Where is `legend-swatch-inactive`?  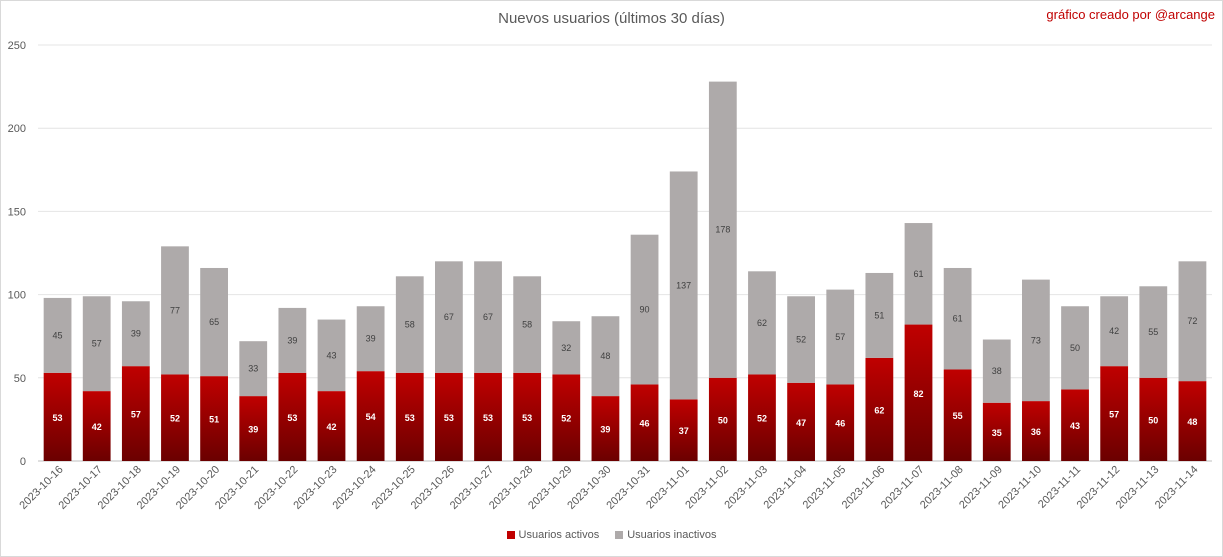 legend-swatch-inactive is located at coordinates (619, 535).